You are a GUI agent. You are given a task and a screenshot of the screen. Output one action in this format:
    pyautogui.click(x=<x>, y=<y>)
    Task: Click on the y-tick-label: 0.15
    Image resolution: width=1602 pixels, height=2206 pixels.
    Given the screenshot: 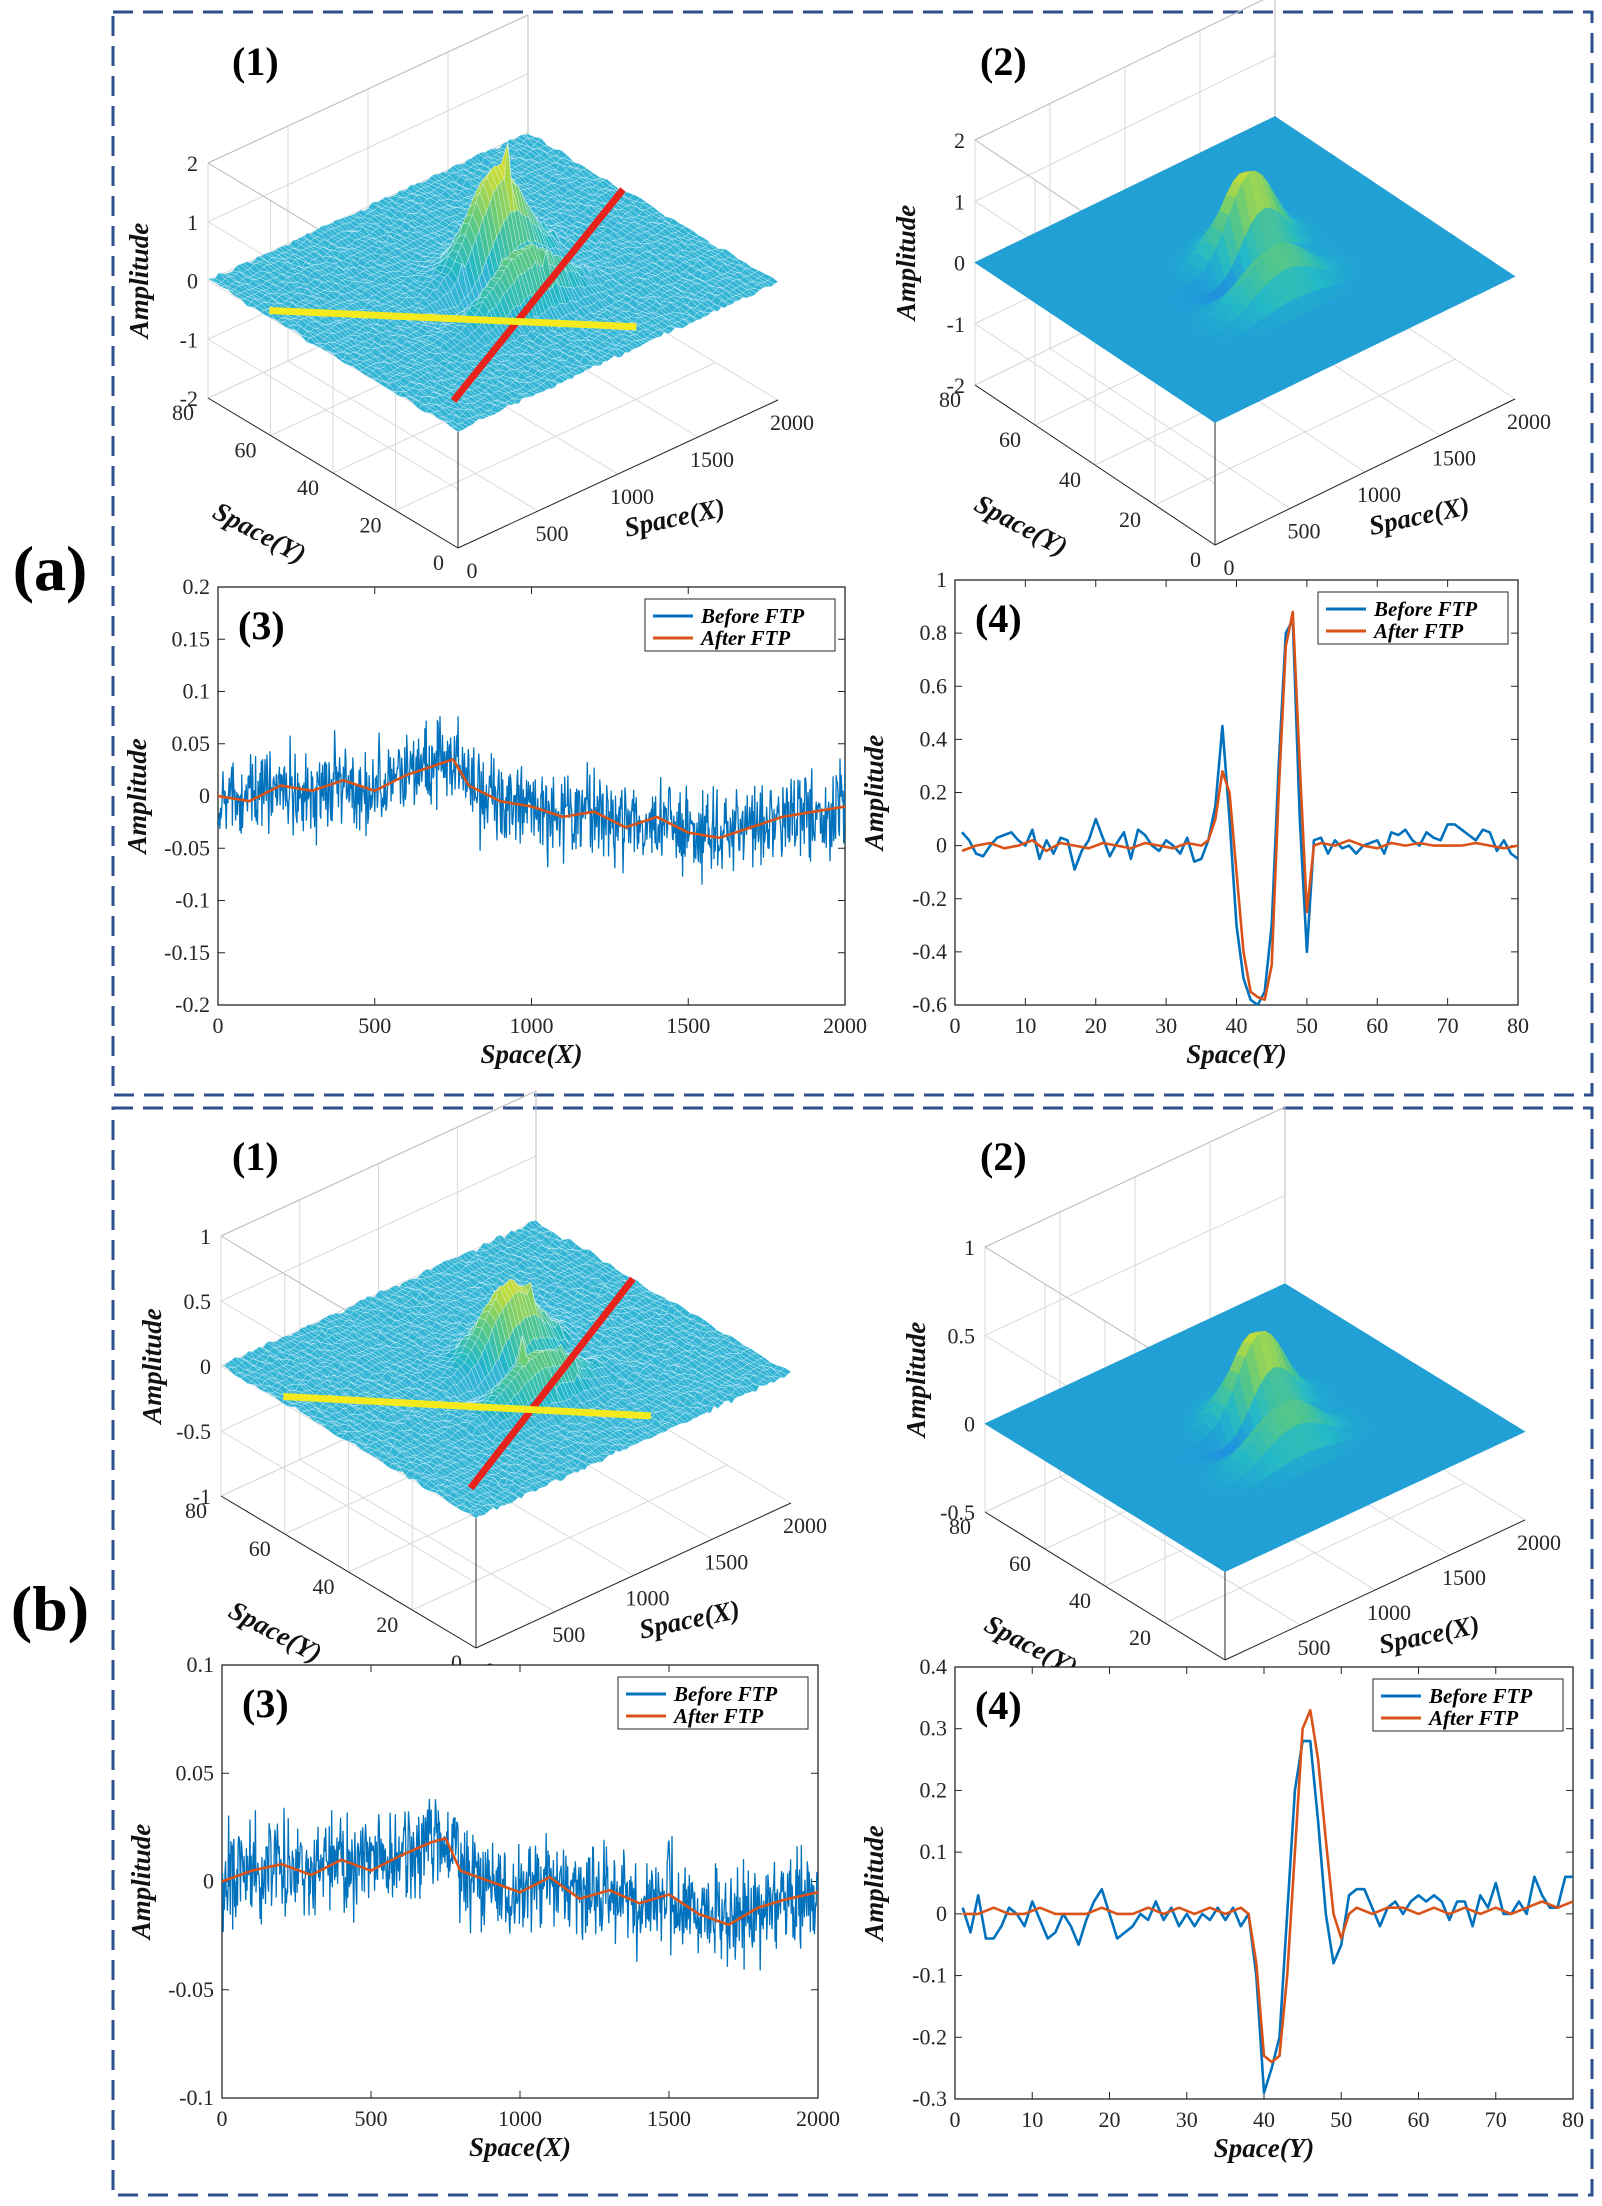 What is the action you would take?
    pyautogui.click(x=191, y=638)
    